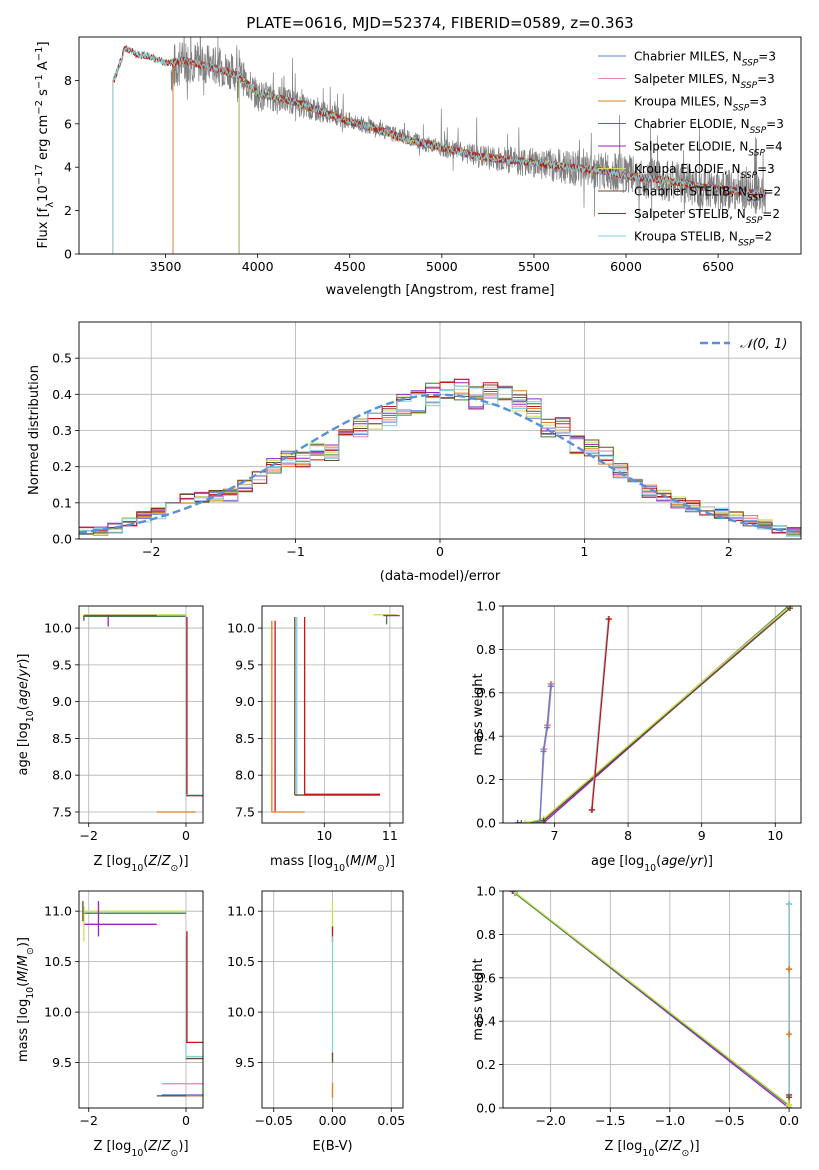 The width and height of the screenshot is (819, 1170). I want to click on y-axis-label: Normed distribution, so click(34, 430).